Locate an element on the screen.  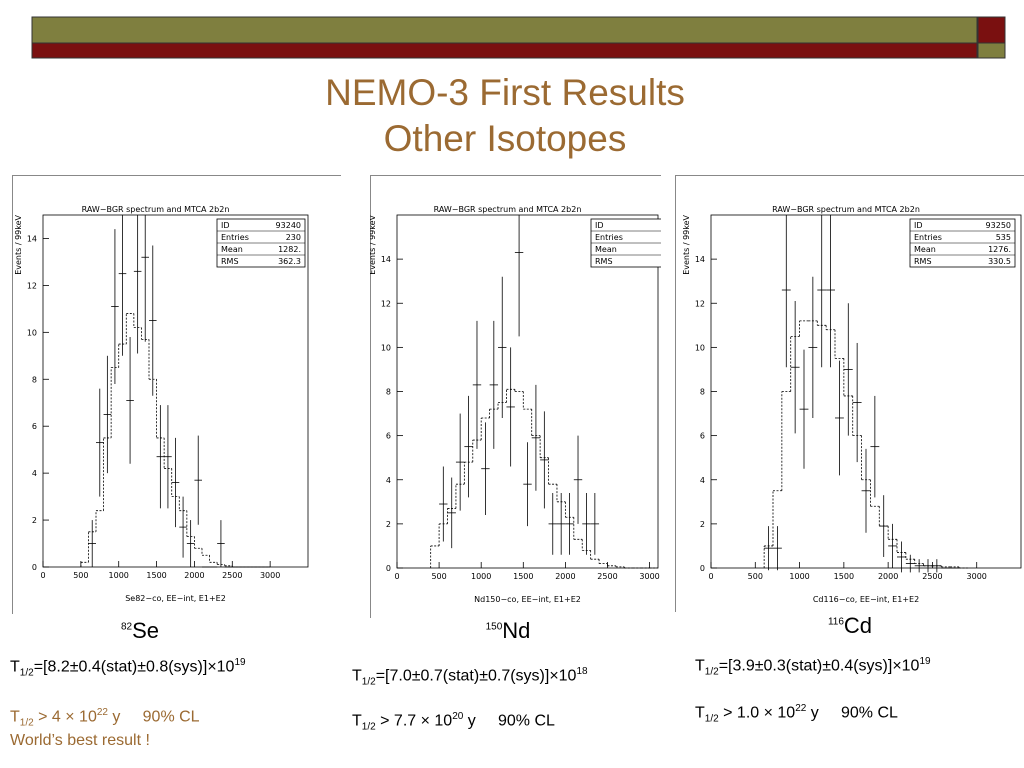
title-line: NEMO-3 First Results is located at coordinates (505, 92).